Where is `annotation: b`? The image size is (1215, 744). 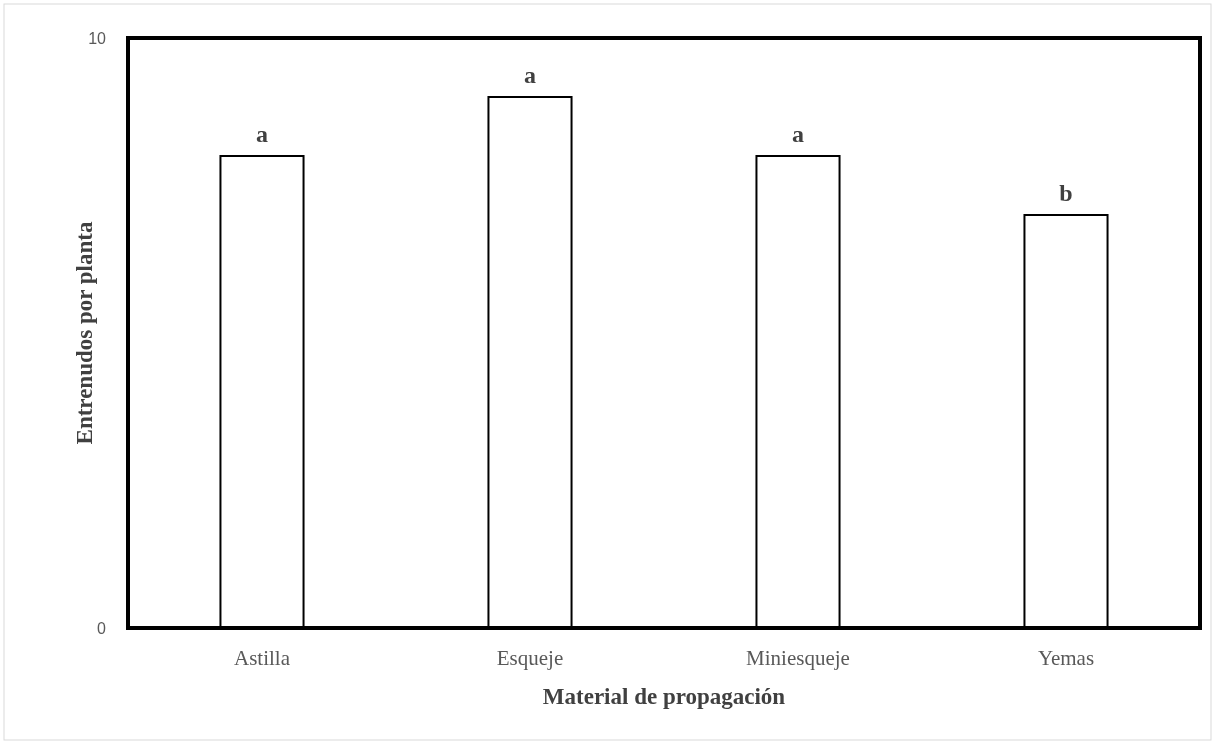 annotation: b is located at coordinates (1066, 193).